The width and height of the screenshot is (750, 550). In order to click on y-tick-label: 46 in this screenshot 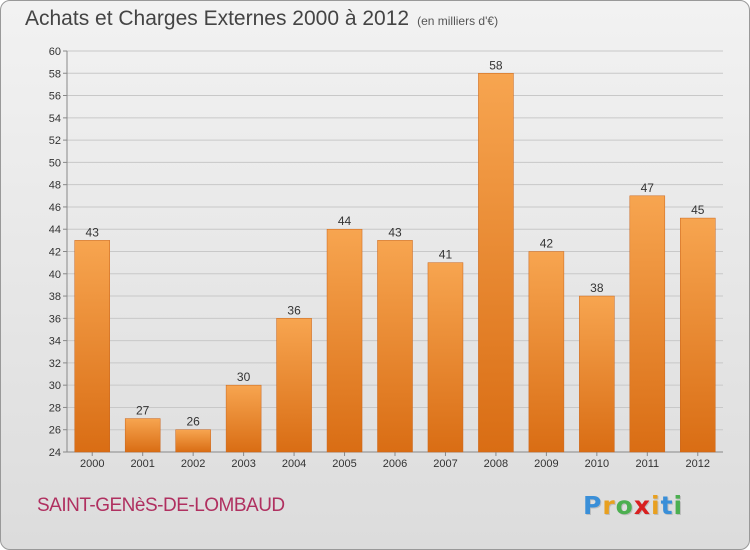, I will do `click(55, 208)`.